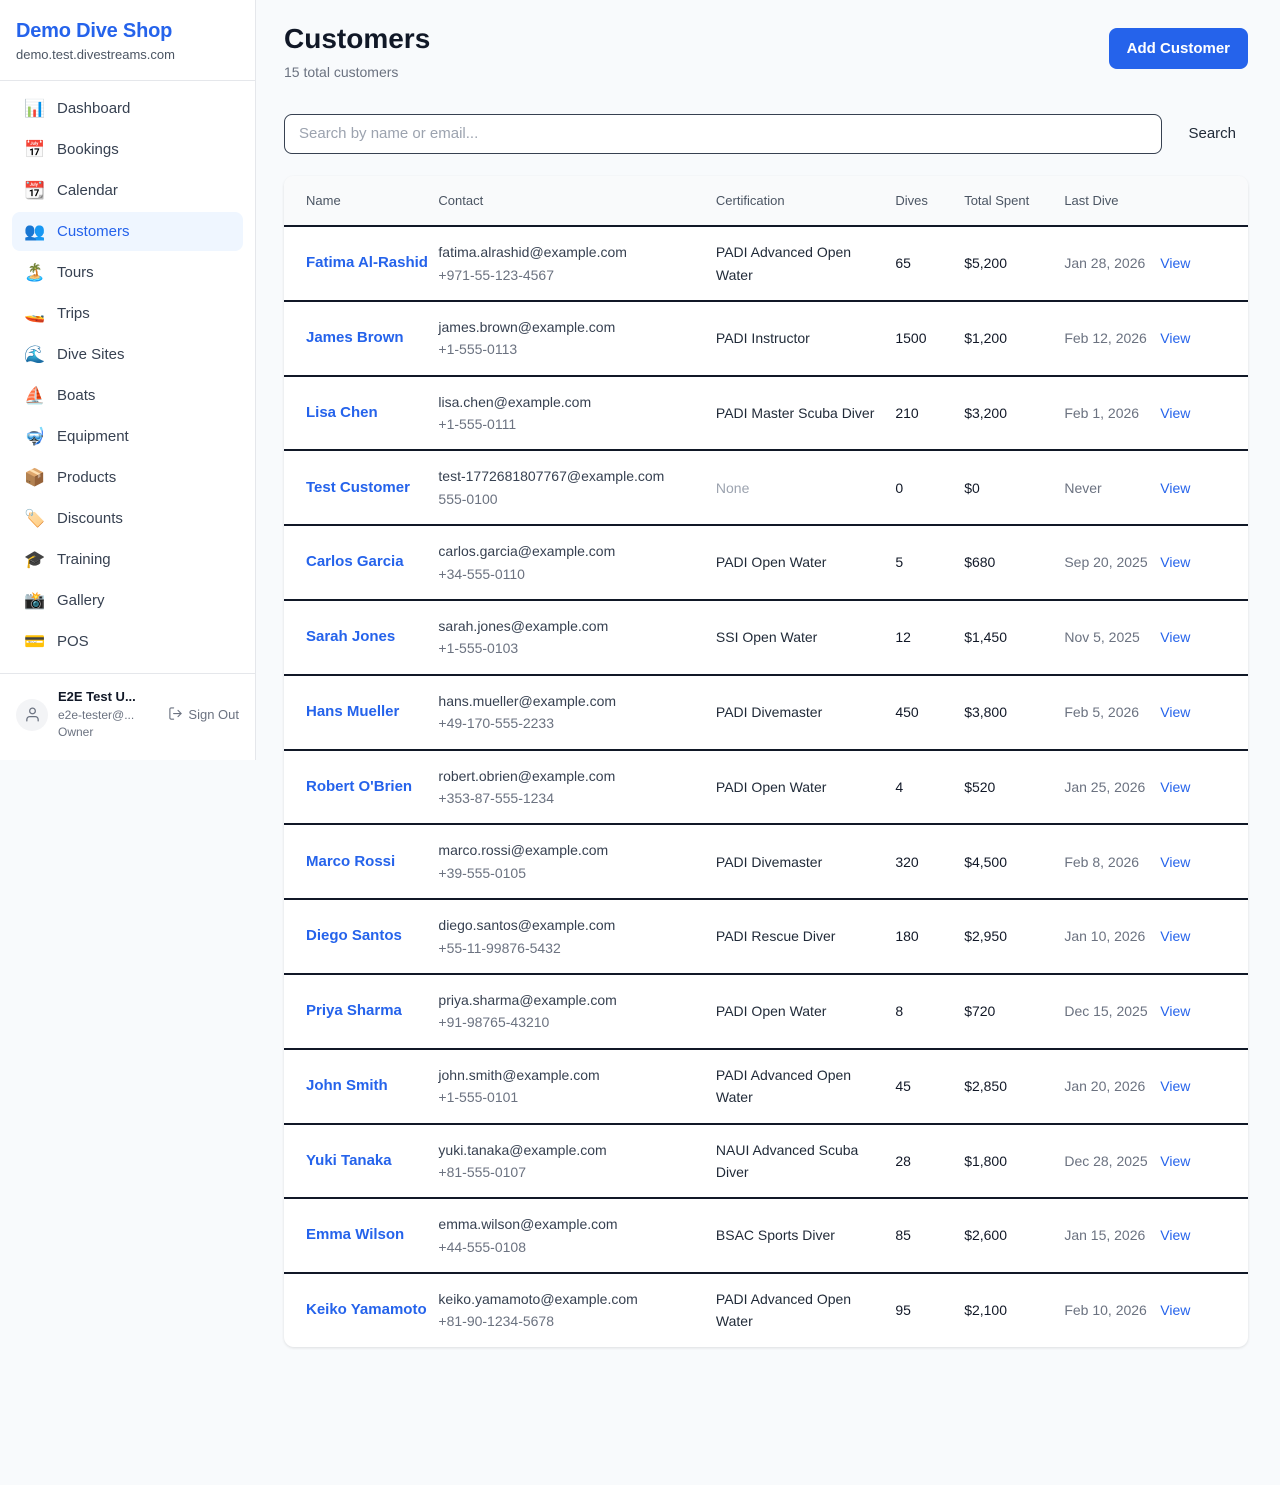  What do you see at coordinates (351, 861) in the screenshot?
I see `customer-name-link-text: Marco Rossi` at bounding box center [351, 861].